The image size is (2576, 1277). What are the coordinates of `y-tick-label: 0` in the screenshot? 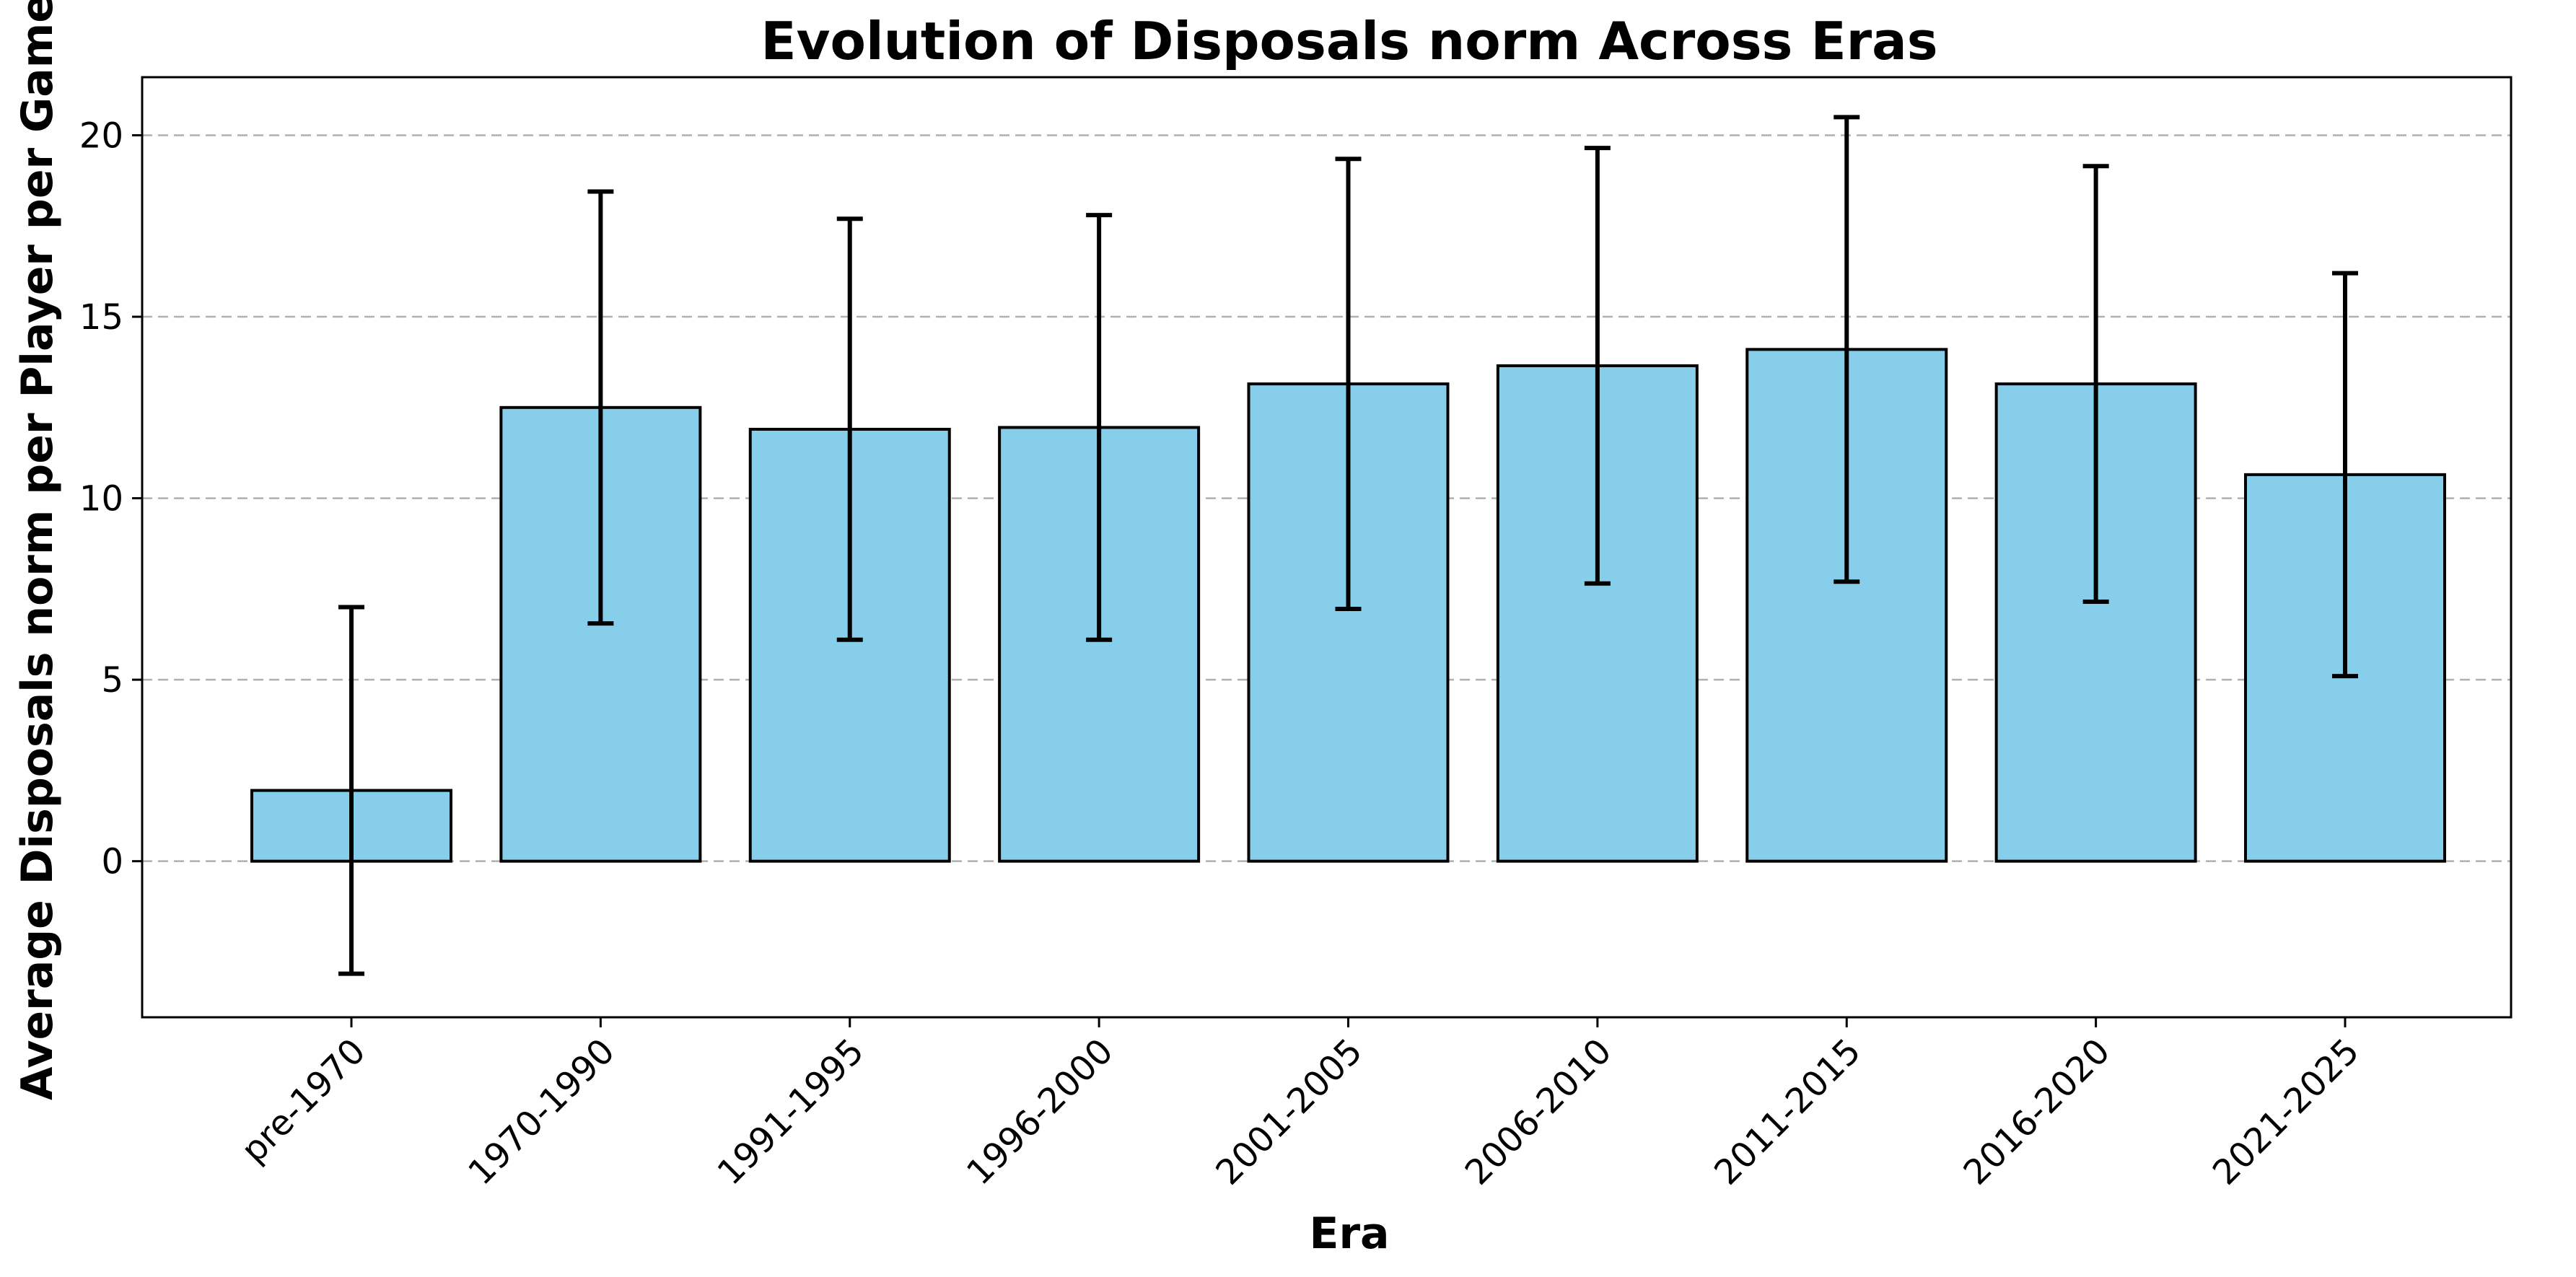 It's located at (112, 862).